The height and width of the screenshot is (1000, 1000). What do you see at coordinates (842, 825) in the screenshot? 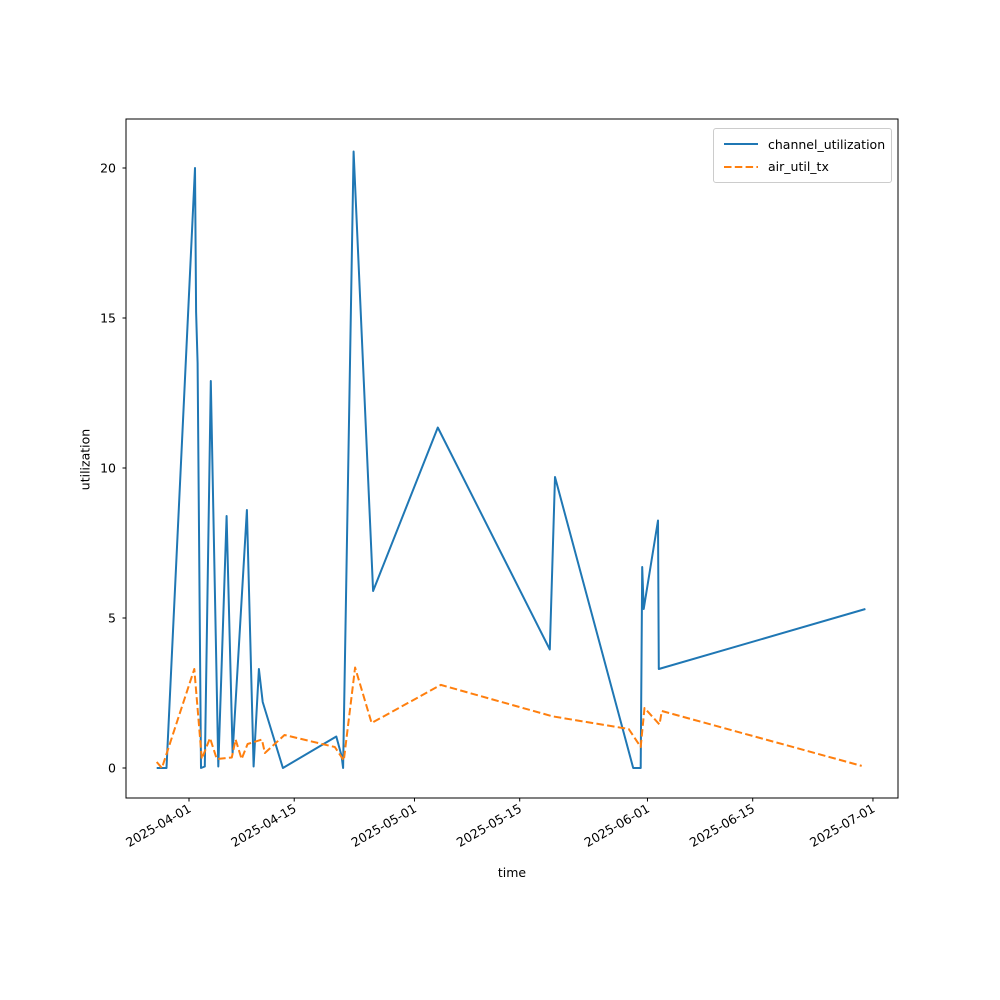
I see `x-tick-label: 2025-07-01` at bounding box center [842, 825].